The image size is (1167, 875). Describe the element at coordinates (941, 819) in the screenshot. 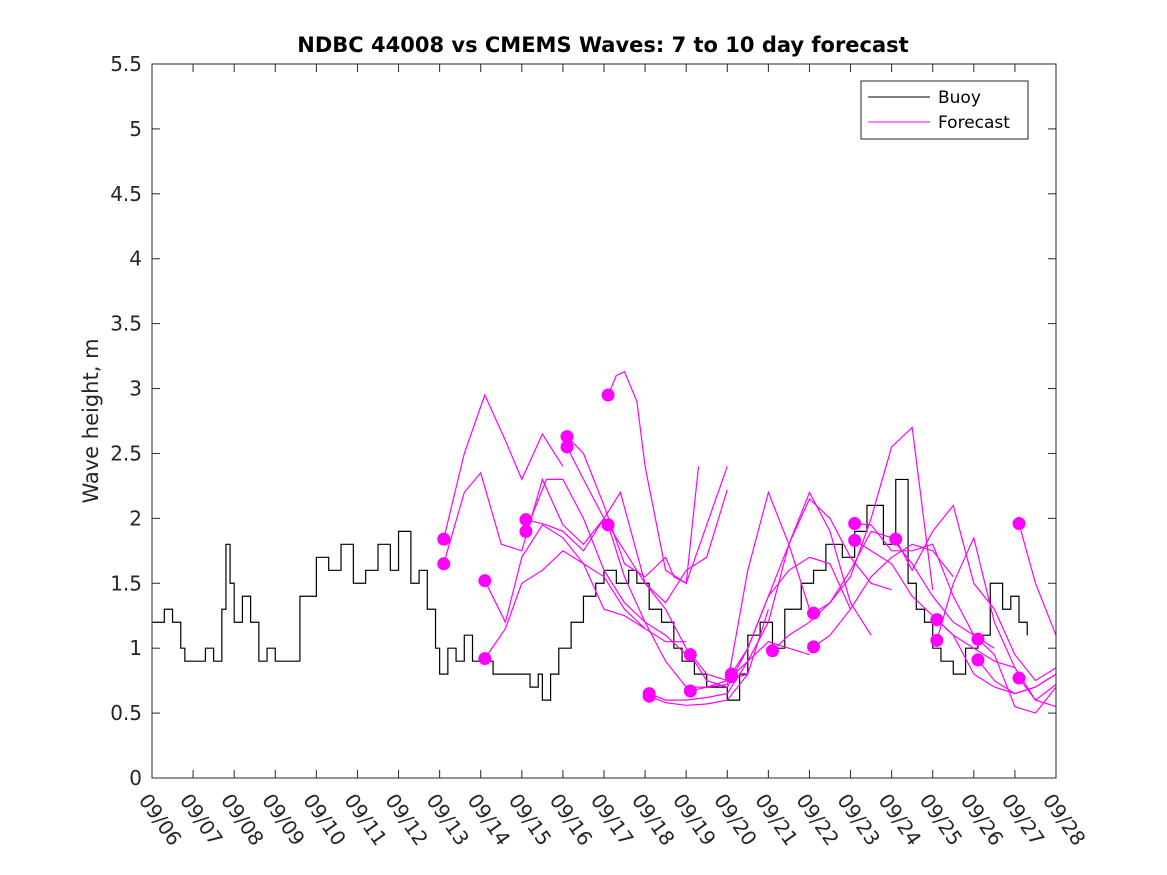

I see `x-tick-label: 09/25` at that location.